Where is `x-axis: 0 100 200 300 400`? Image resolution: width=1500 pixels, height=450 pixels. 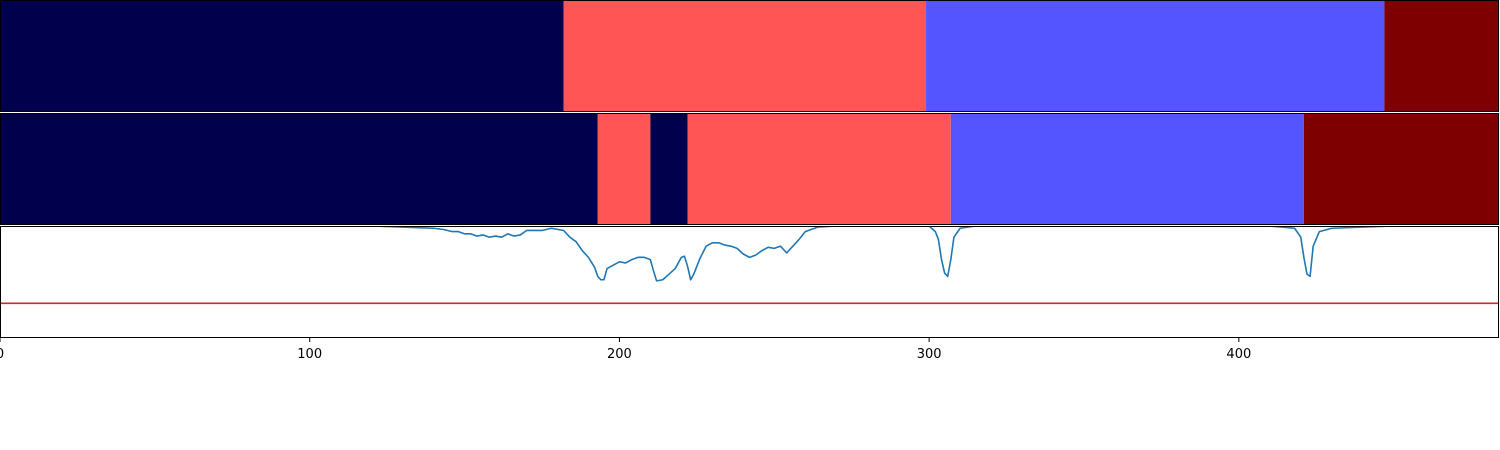 x-axis: 0 100 200 300 400 is located at coordinates (625, 350).